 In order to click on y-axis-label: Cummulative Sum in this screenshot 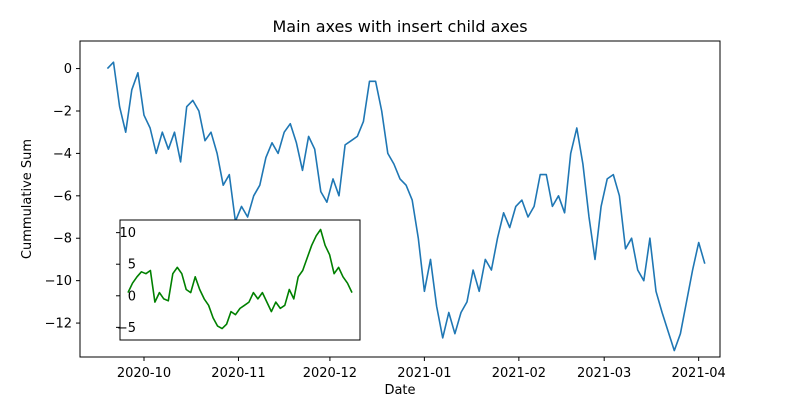, I will do `click(27, 199)`.